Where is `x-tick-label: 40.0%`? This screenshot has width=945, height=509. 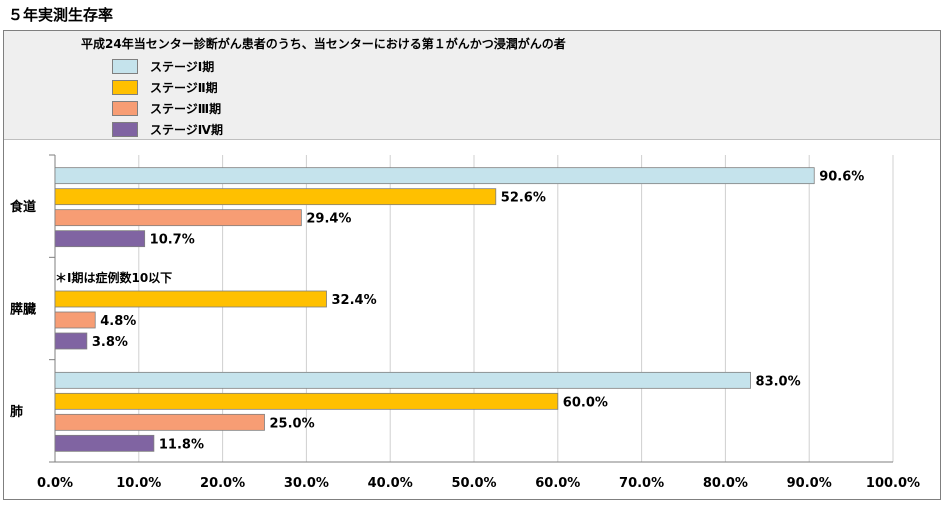 x-tick-label: 40.0% is located at coordinates (390, 483).